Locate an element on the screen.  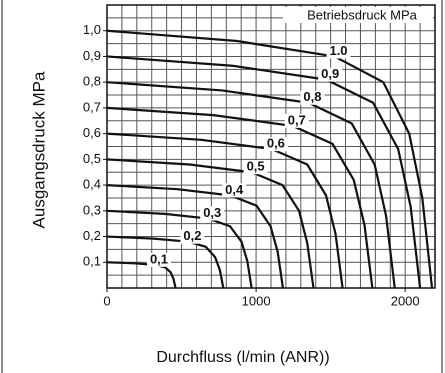
curve-label: 0,3 is located at coordinates (212, 212).